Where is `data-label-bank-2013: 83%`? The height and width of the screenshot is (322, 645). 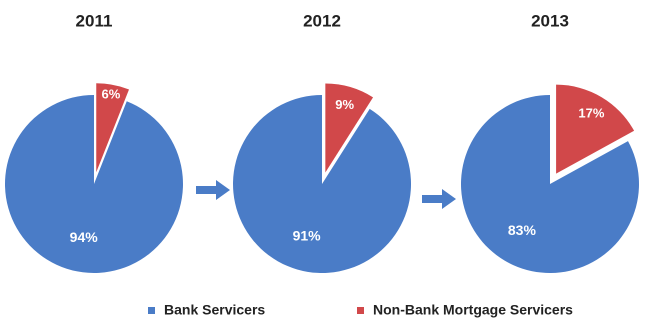
data-label-bank-2013: 83% is located at coordinates (522, 230).